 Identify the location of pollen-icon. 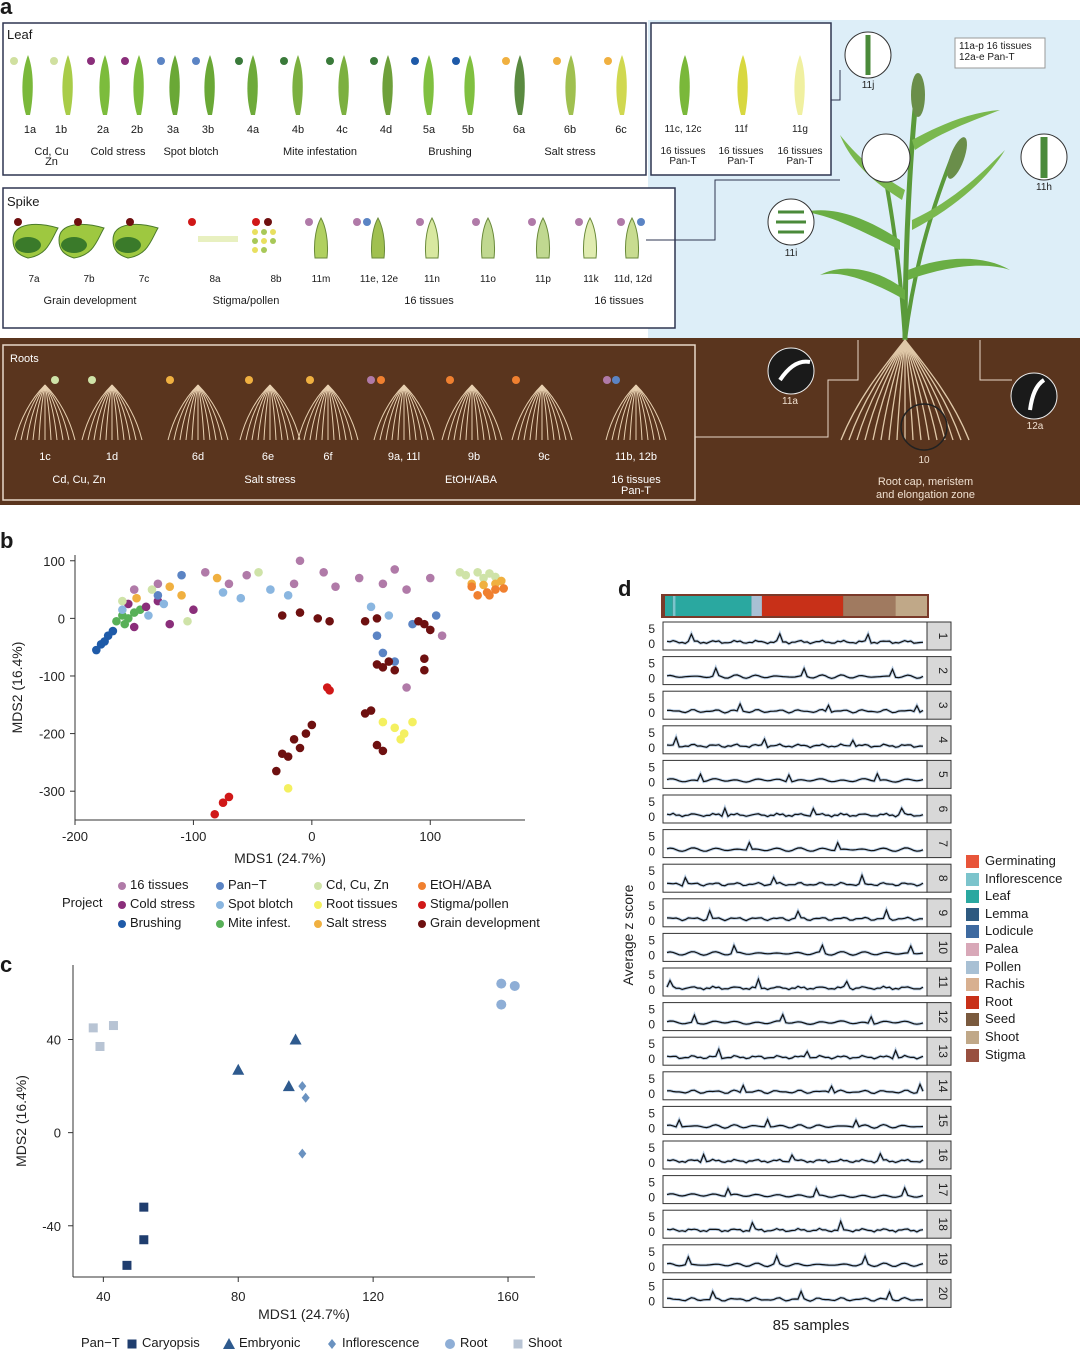
(255, 232).